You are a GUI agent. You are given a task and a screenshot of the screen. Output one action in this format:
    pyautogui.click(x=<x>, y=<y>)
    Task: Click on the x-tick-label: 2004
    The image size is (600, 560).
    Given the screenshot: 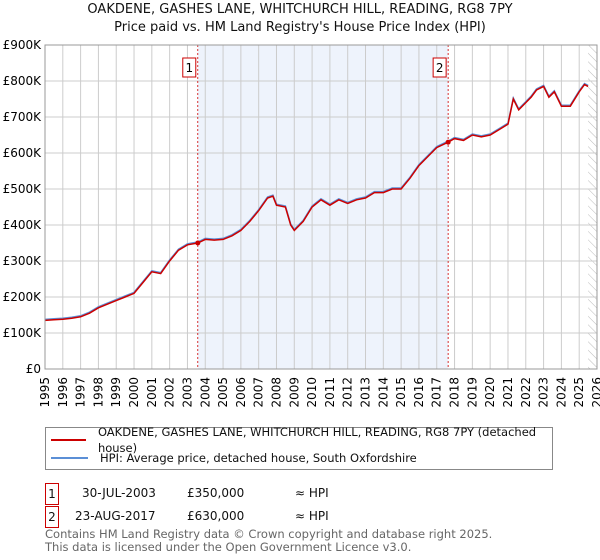 What is the action you would take?
    pyautogui.click(x=205, y=392)
    